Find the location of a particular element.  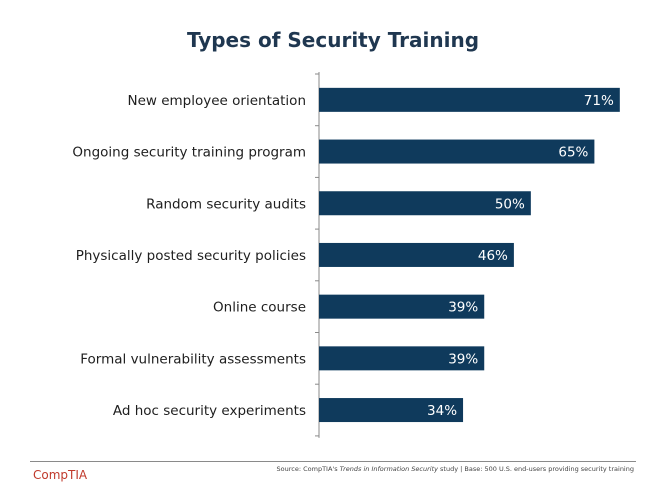

value-label: 65% is located at coordinates (573, 153).